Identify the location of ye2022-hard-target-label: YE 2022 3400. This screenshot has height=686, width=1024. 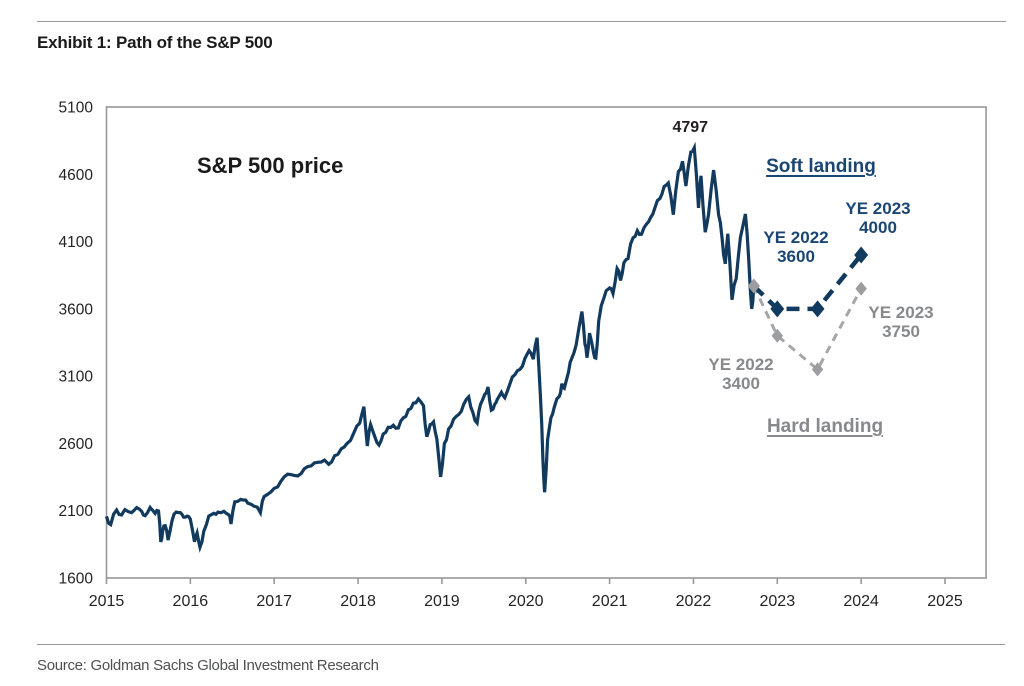
(740, 374).